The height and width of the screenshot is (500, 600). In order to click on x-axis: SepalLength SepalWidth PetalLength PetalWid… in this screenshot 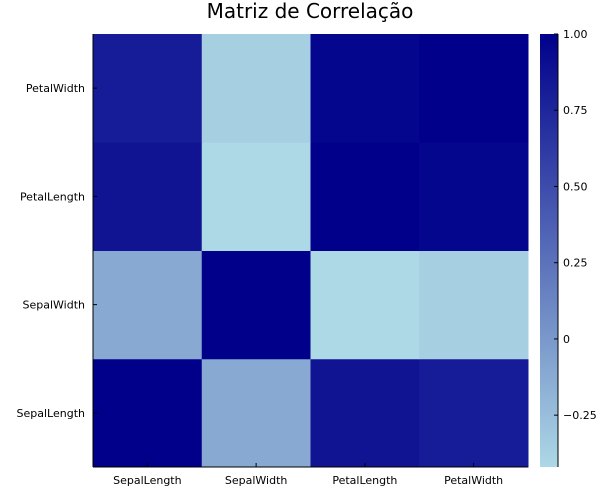, I will do `click(308, 475)`.